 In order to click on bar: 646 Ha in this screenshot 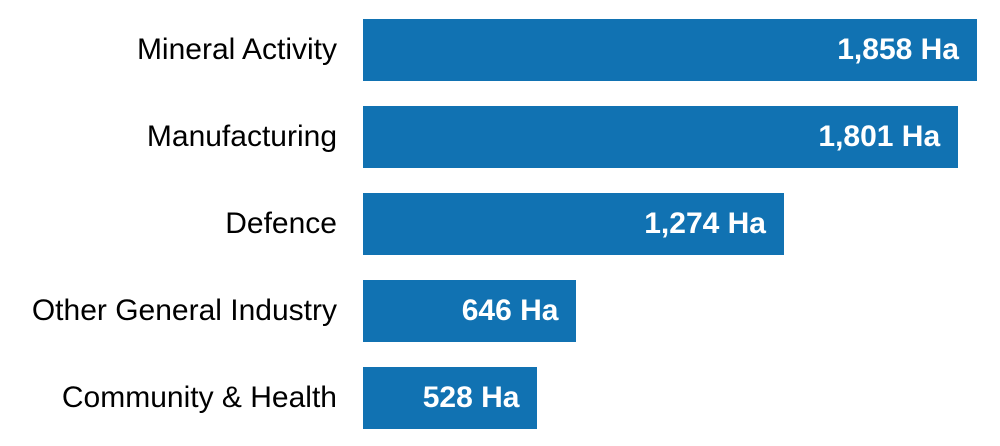, I will do `click(470, 311)`.